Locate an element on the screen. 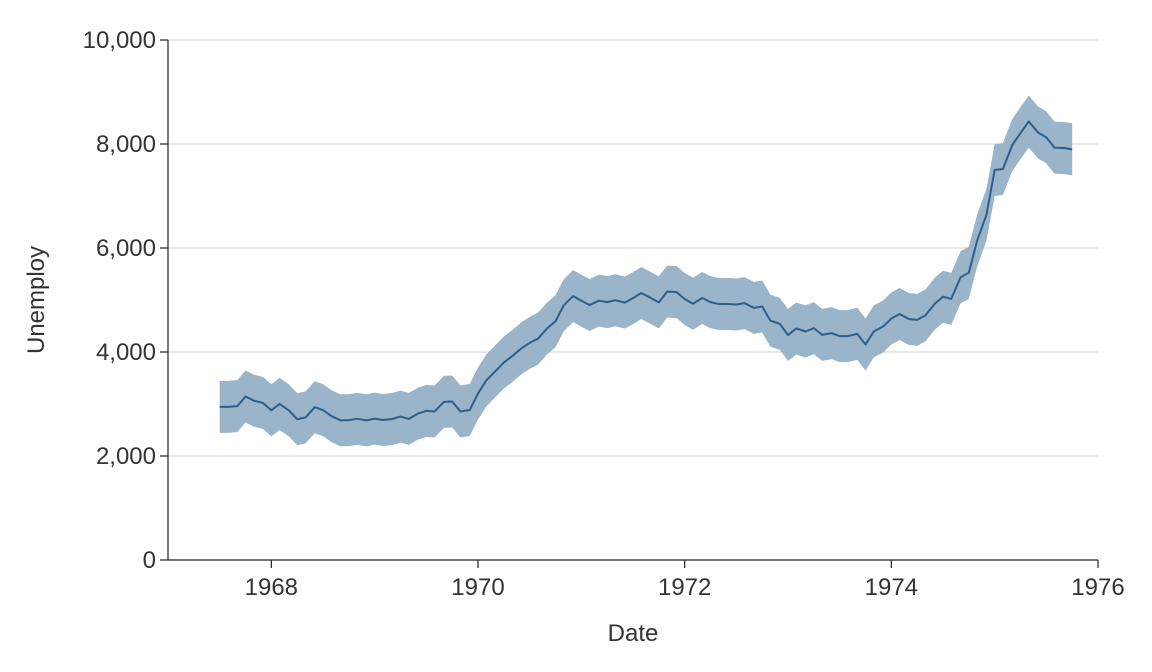  x-tick-label-1970: 1970 is located at coordinates (477, 587).